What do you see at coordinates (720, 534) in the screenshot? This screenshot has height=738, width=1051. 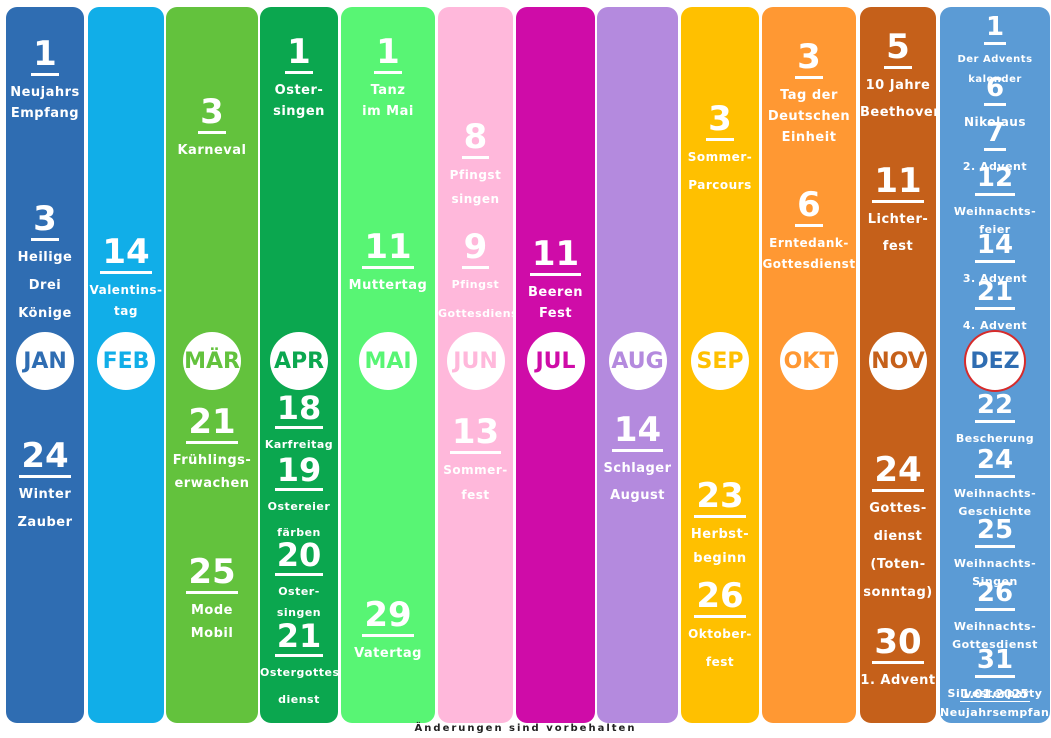 I see `event-label: Herbst-` at bounding box center [720, 534].